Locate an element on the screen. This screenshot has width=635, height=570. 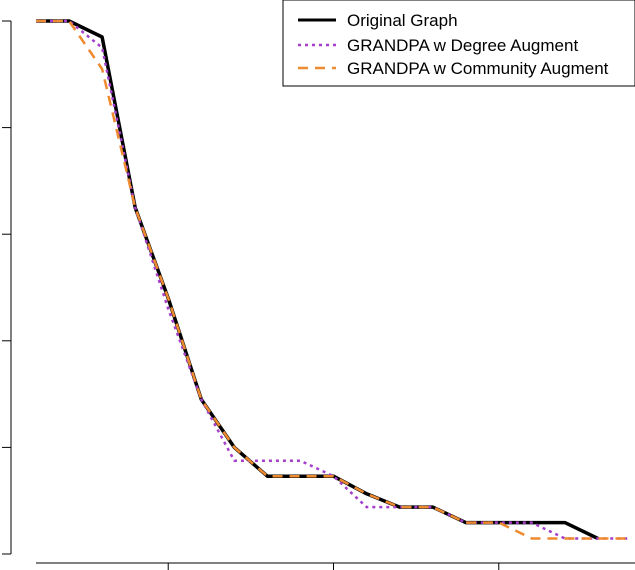
legend-box is located at coordinates (458, 43).